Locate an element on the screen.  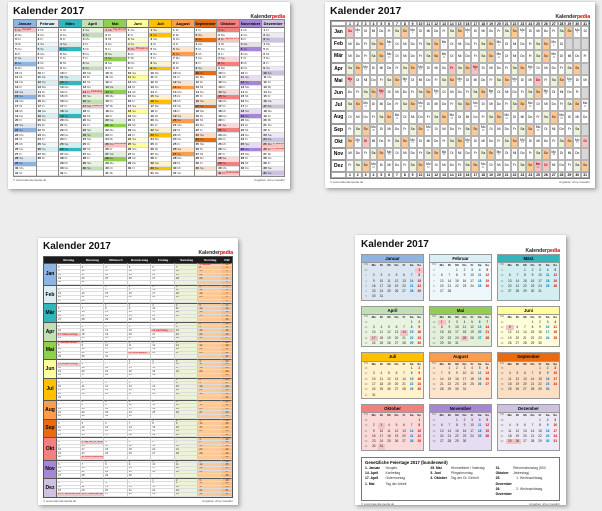
day-cell: 13 Fr is located at coordinates (228, 88).